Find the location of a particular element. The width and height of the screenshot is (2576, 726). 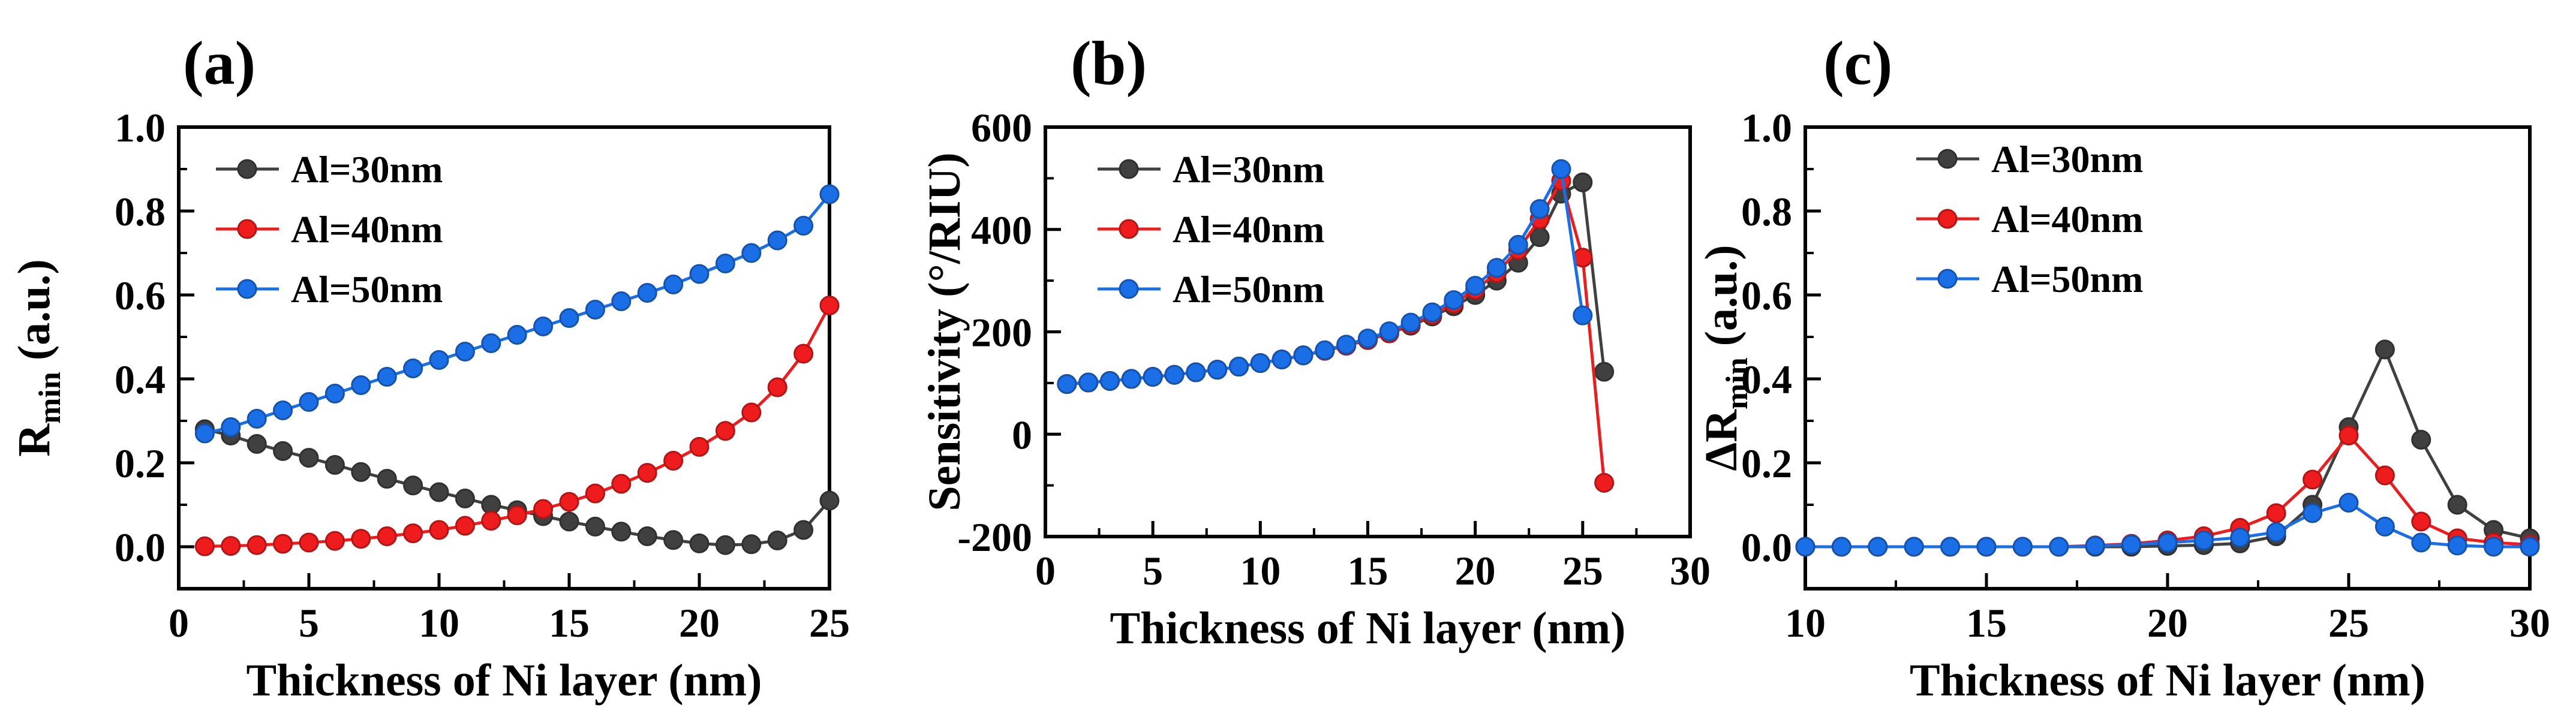

y-tick-label: 600 is located at coordinates (1002, 127).